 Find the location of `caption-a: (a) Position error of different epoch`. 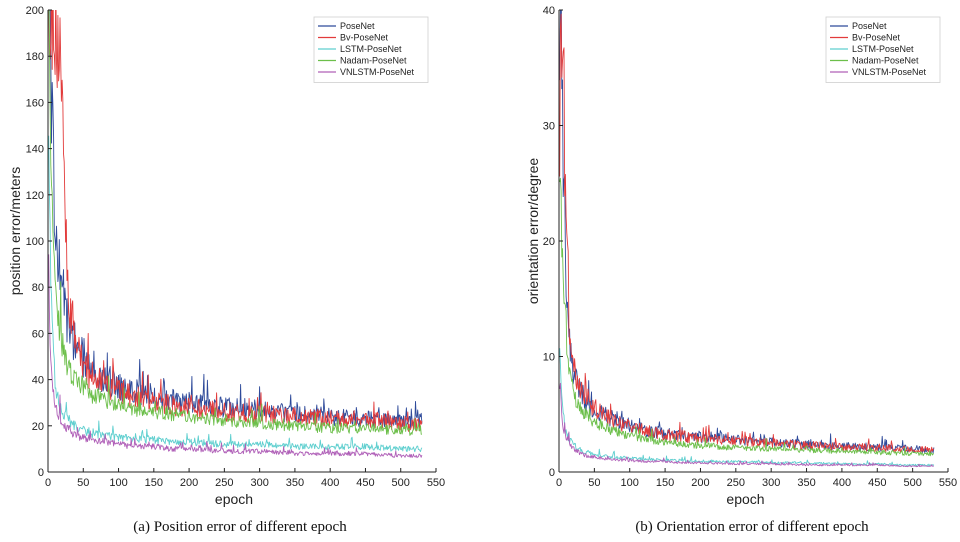

caption-a: (a) Position error of different epoch is located at coordinates (240, 527).